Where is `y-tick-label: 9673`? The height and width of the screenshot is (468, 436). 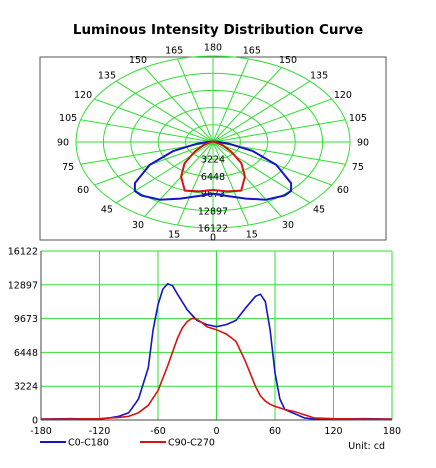
y-tick-label: 9673 is located at coordinates (26, 319).